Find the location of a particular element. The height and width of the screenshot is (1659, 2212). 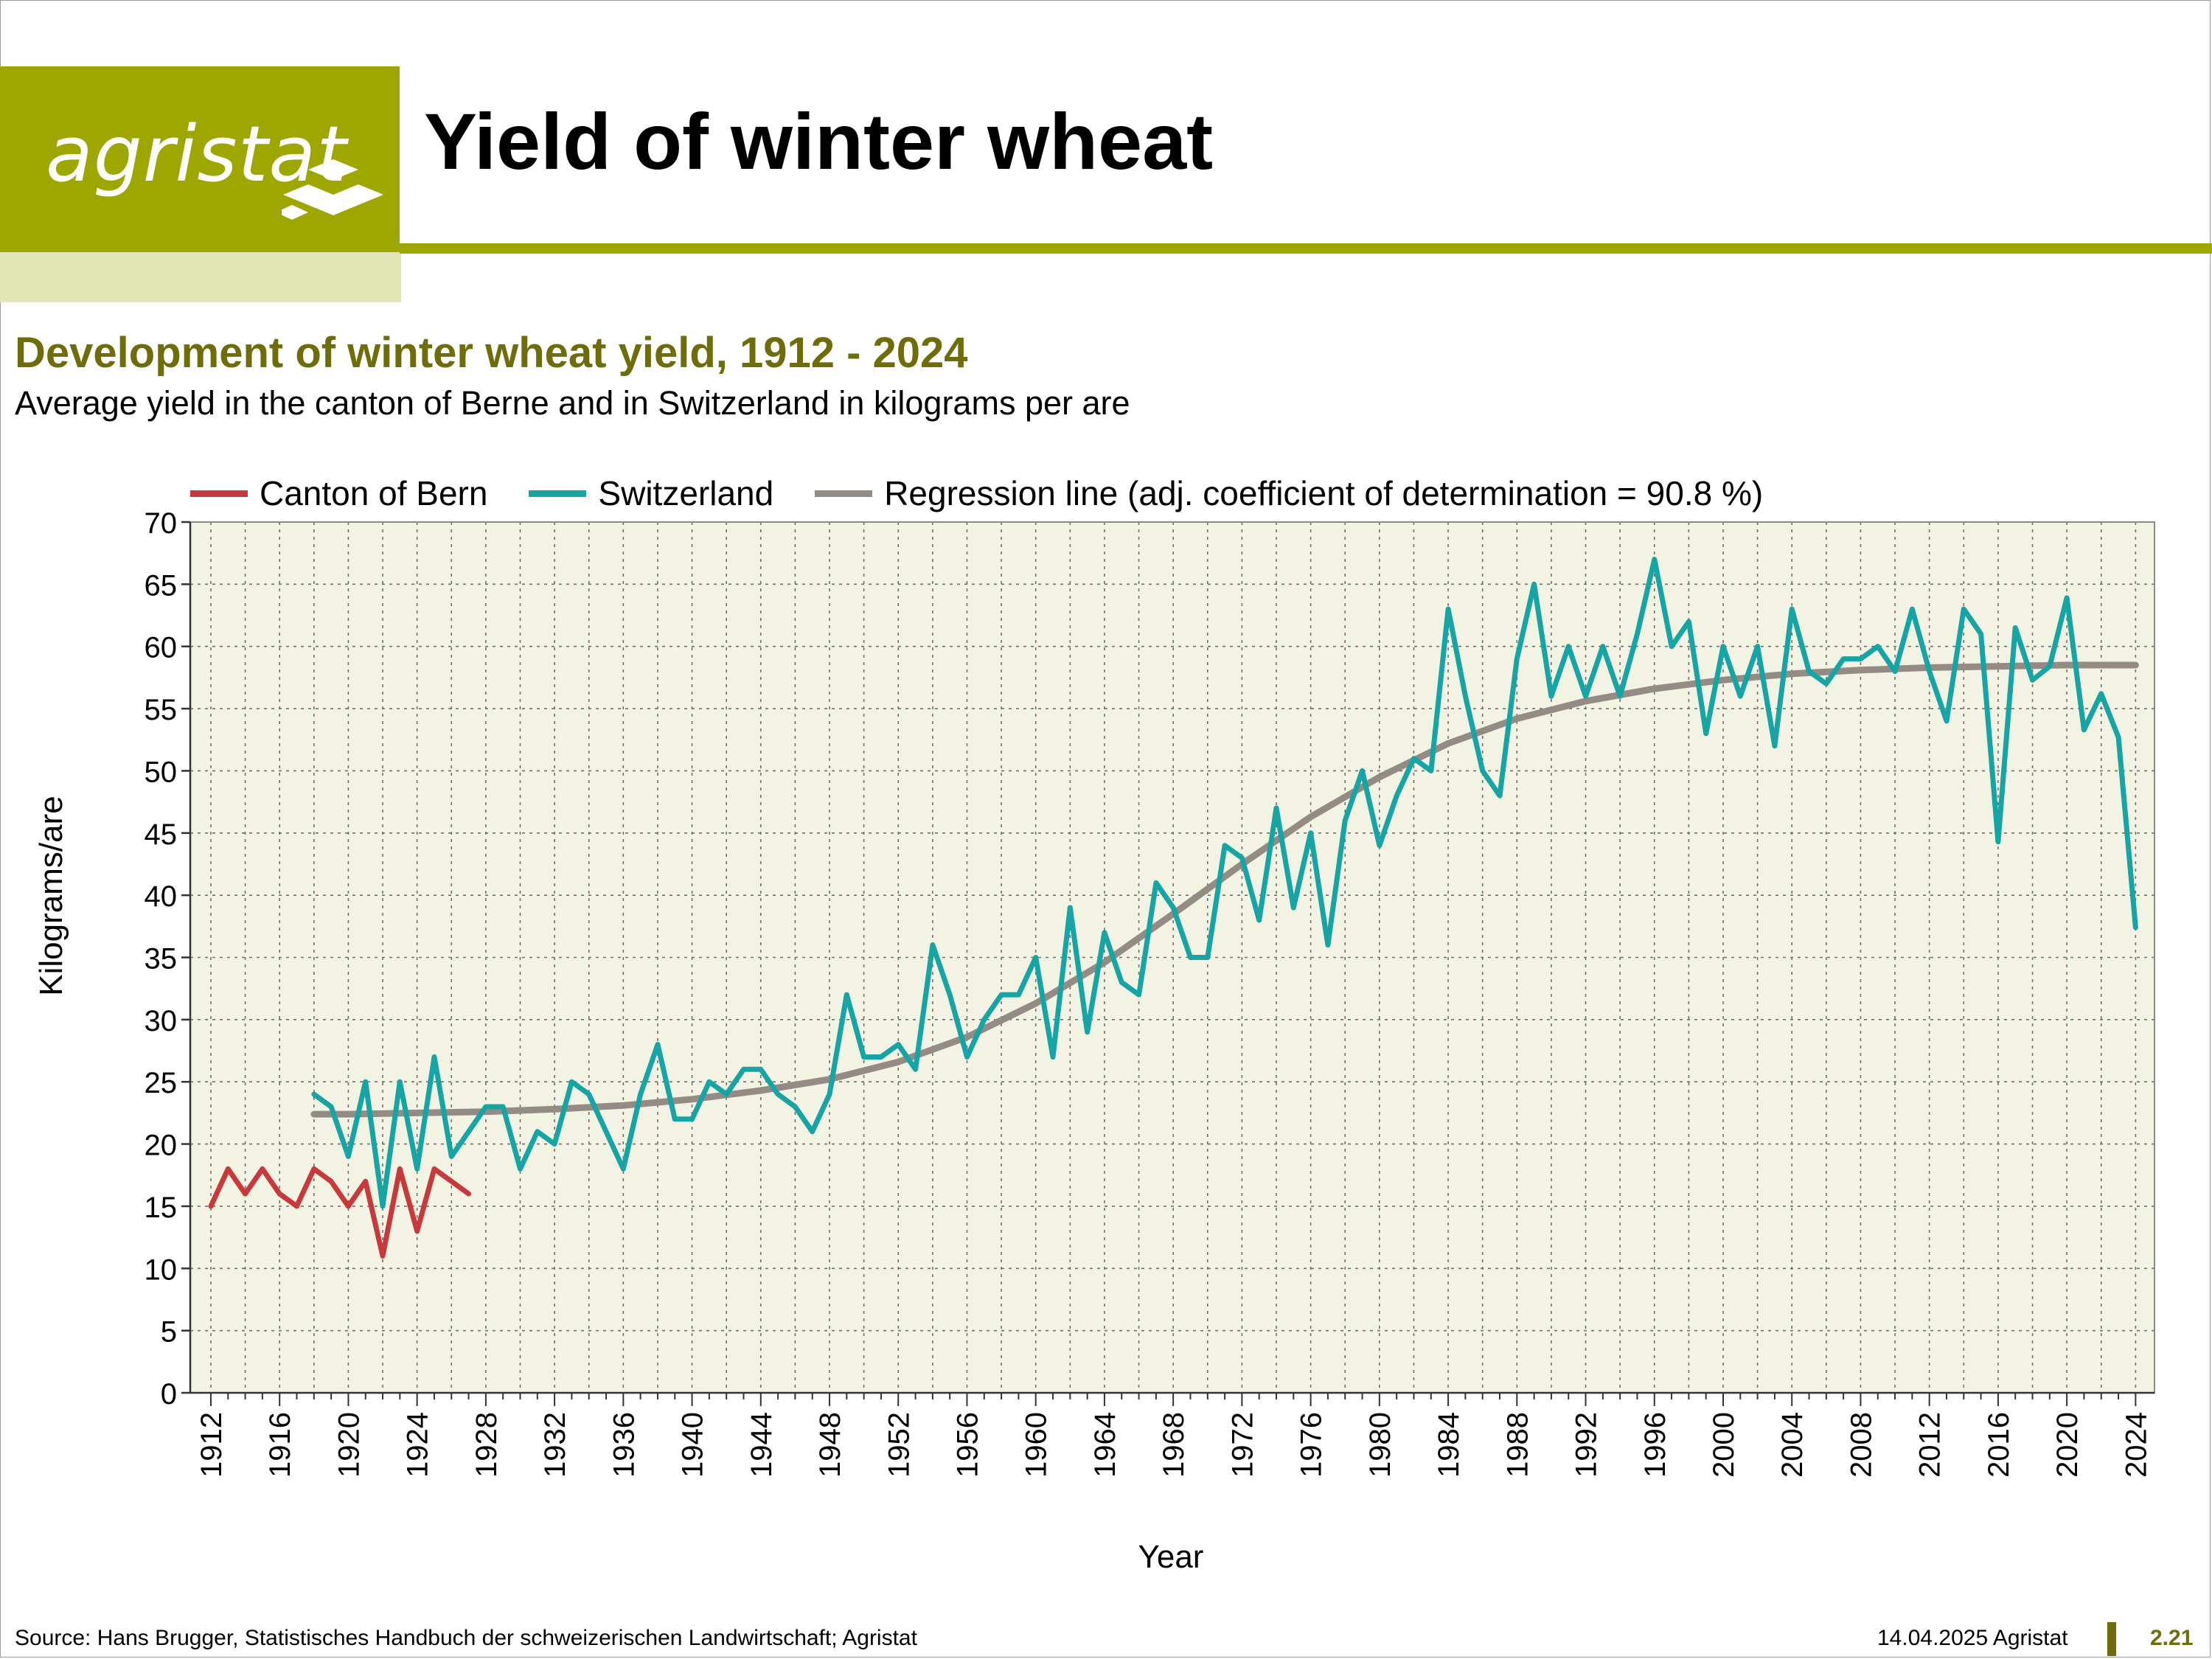

y-tick-label: 35 is located at coordinates (161, 959).